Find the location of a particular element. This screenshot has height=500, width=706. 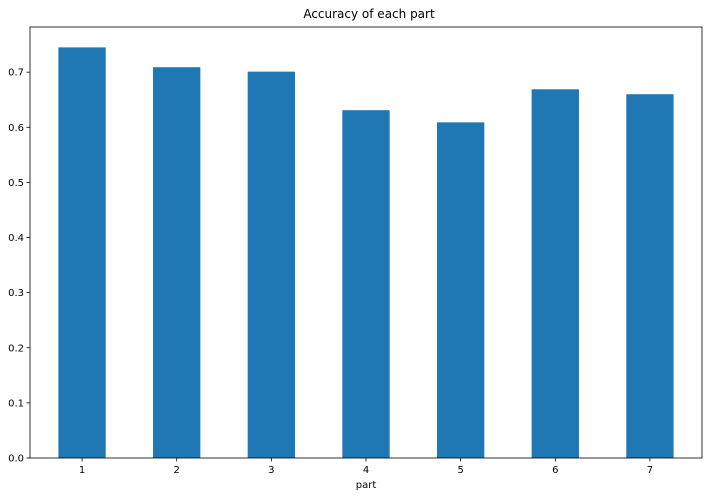

y-tick-label: 0.0 is located at coordinates (16, 459).